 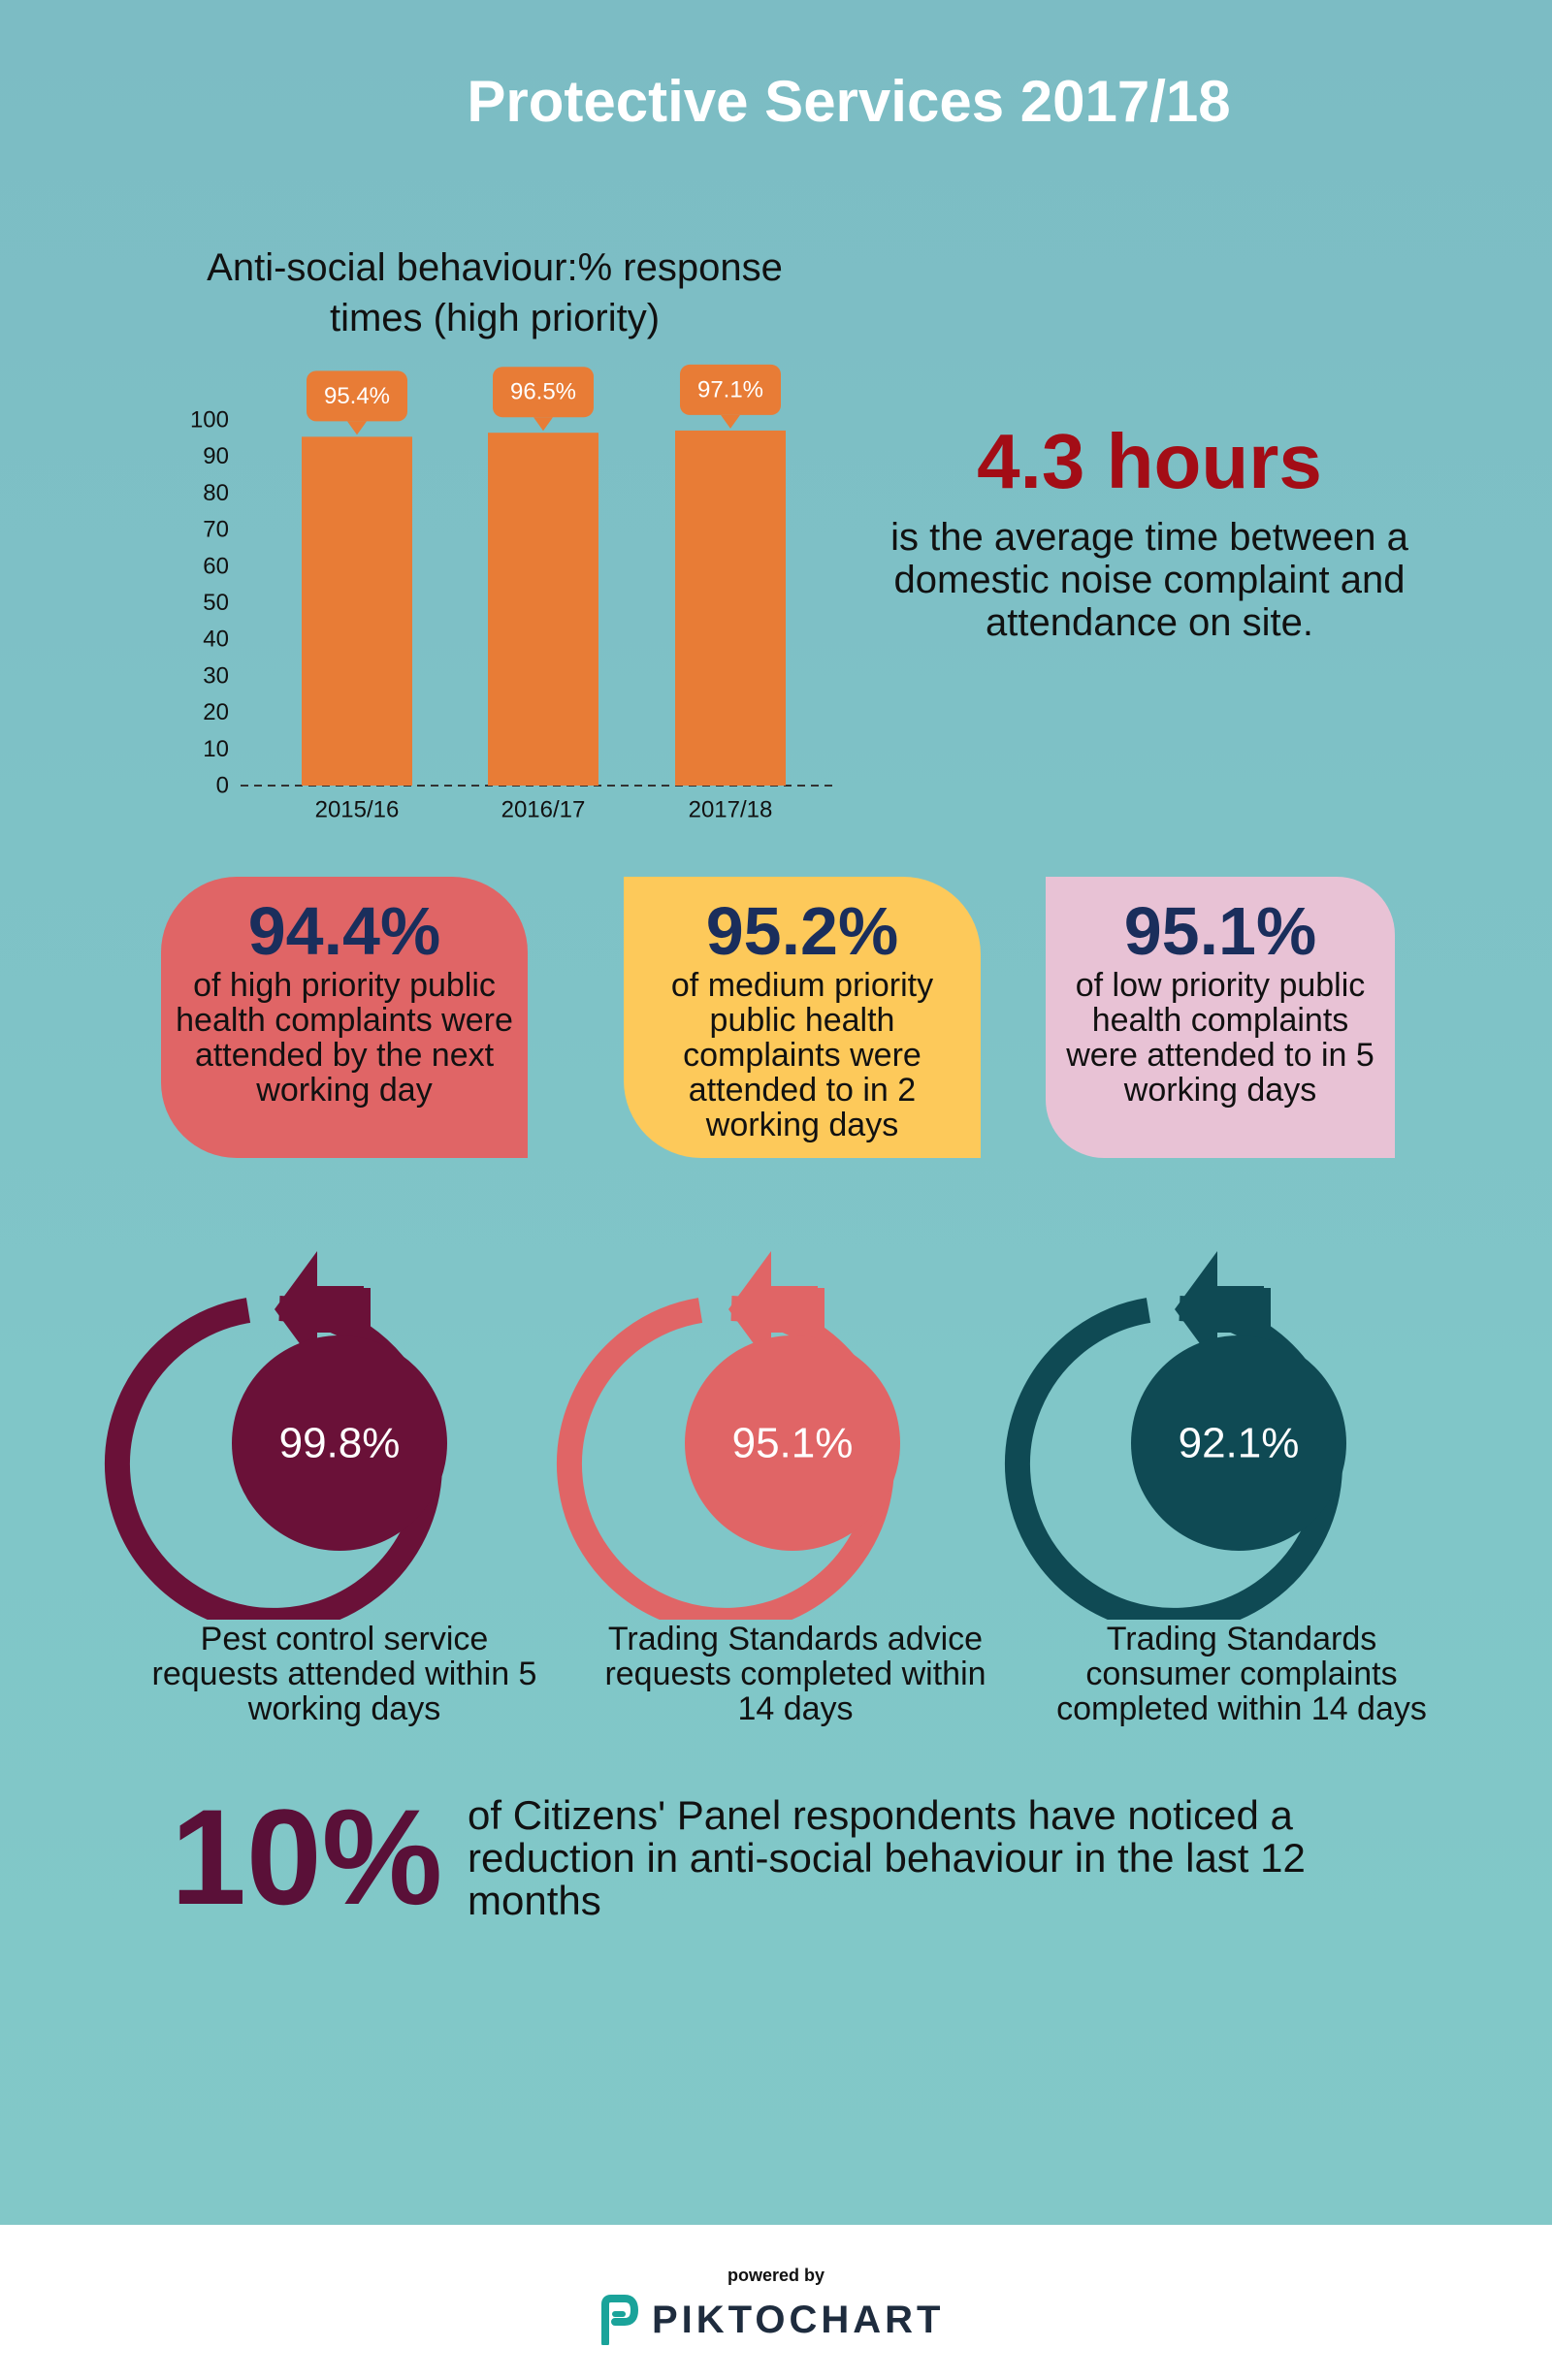 I want to click on consumer-complaints-ring-value: 92.1%, so click(x=1239, y=1443).